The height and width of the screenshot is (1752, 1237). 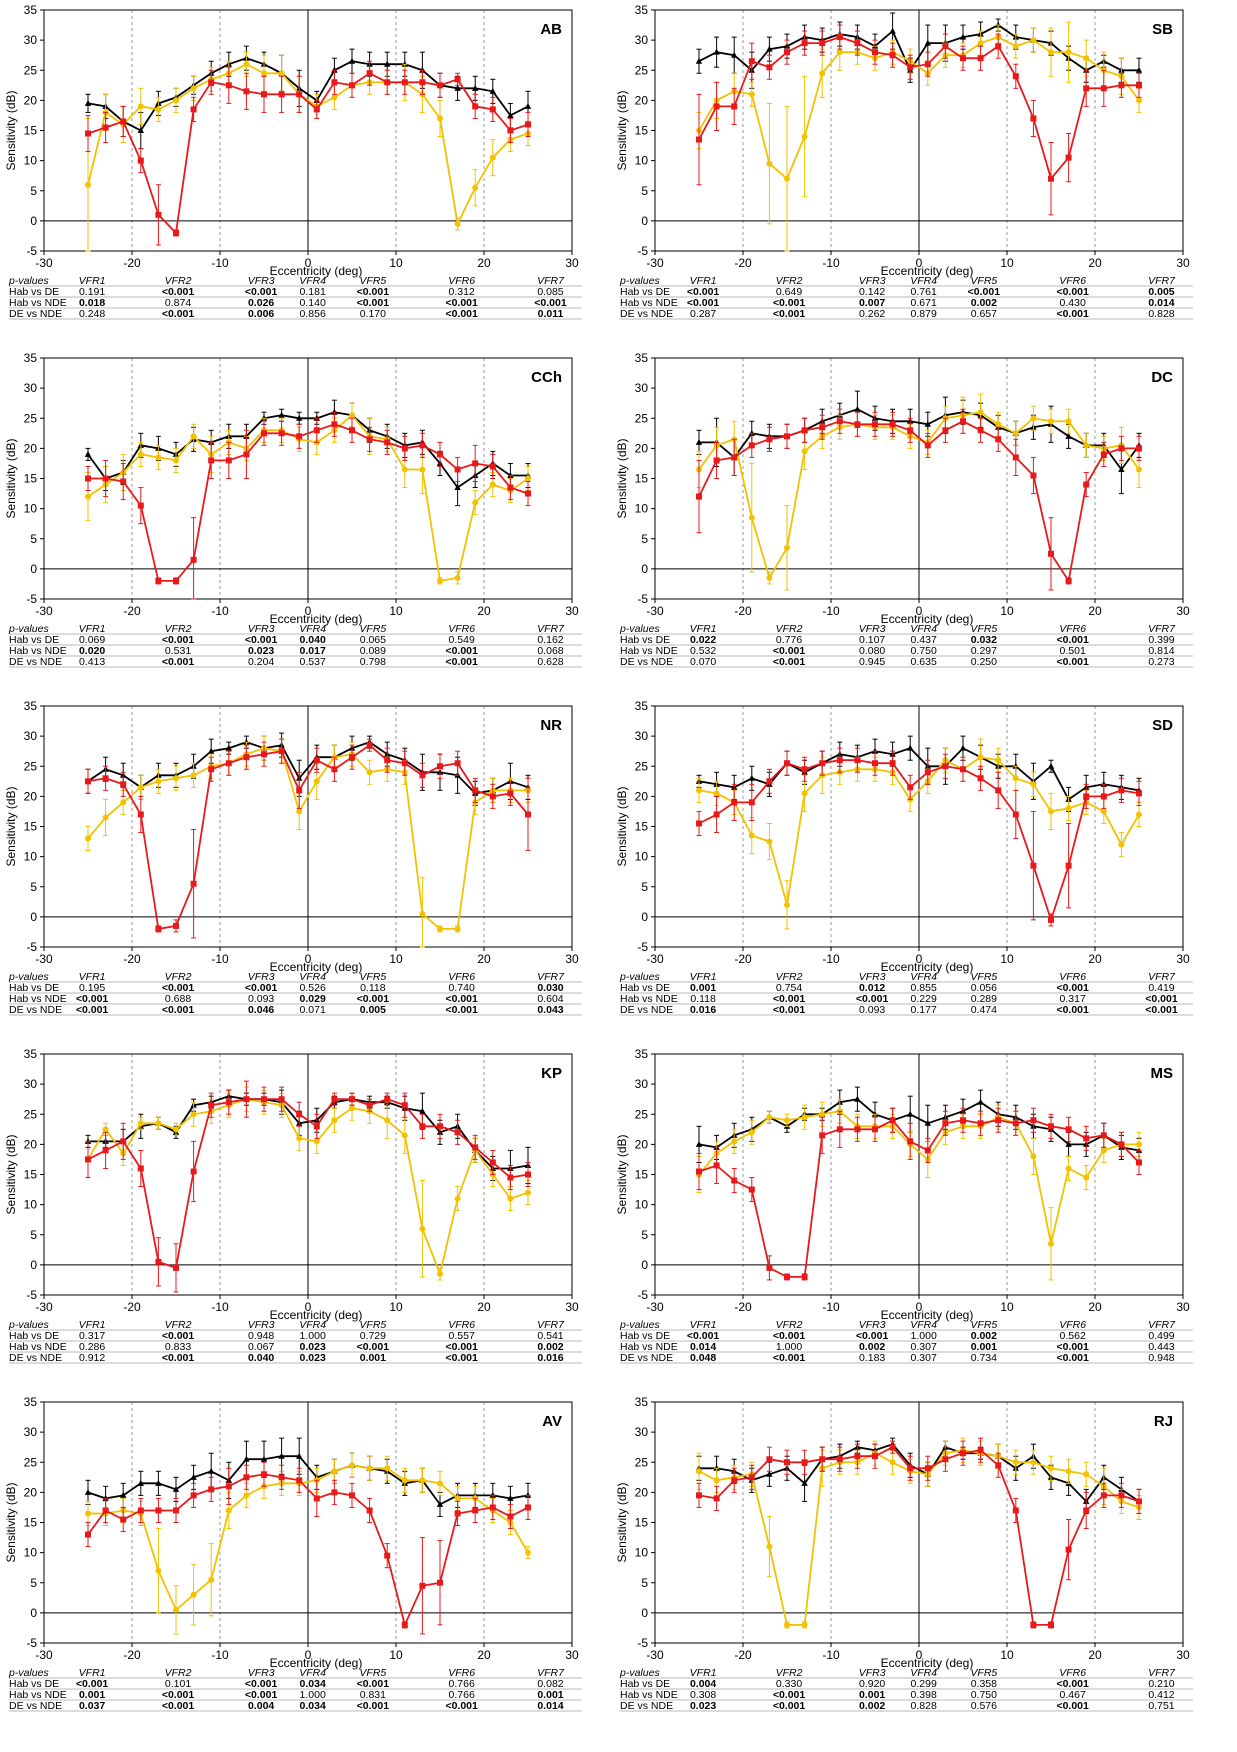 I want to click on y-tick-label: 10, so click(x=642, y=1205).